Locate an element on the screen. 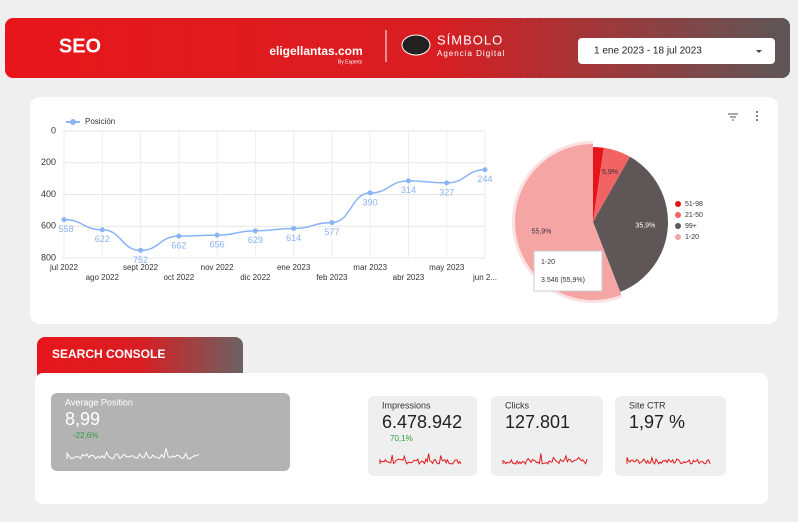 This screenshot has height=522, width=798. scorecard-label: Average Position is located at coordinates (99, 402).